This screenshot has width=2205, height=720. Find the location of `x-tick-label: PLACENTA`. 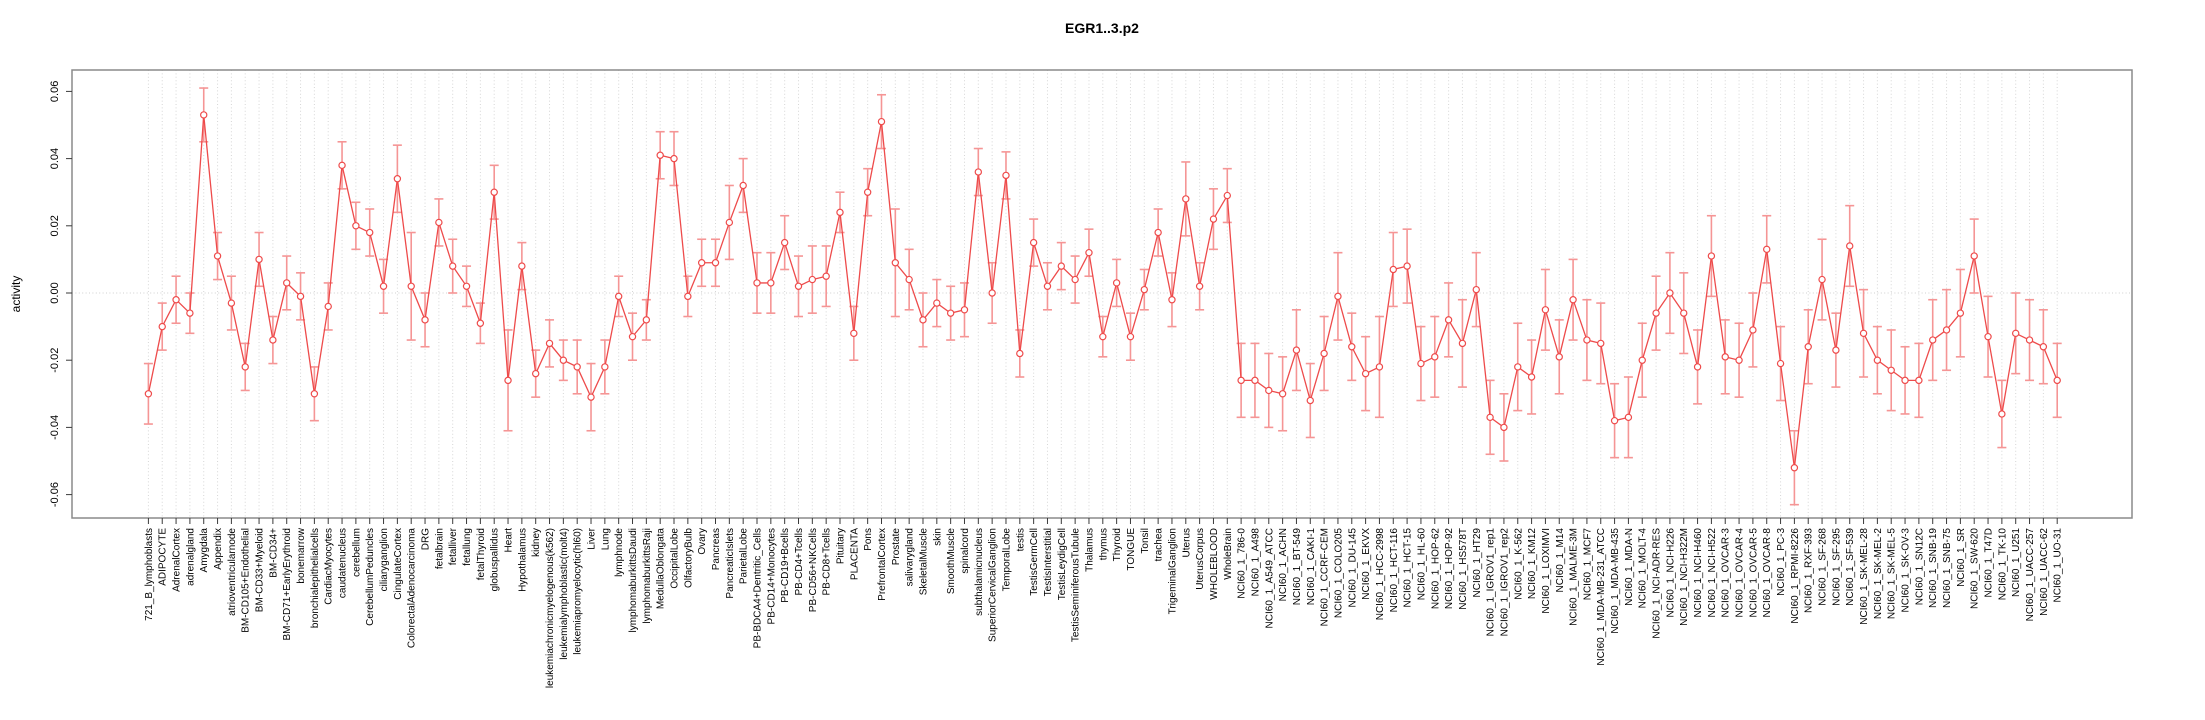

x-tick-label: PLACENTA is located at coordinates (854, 554).